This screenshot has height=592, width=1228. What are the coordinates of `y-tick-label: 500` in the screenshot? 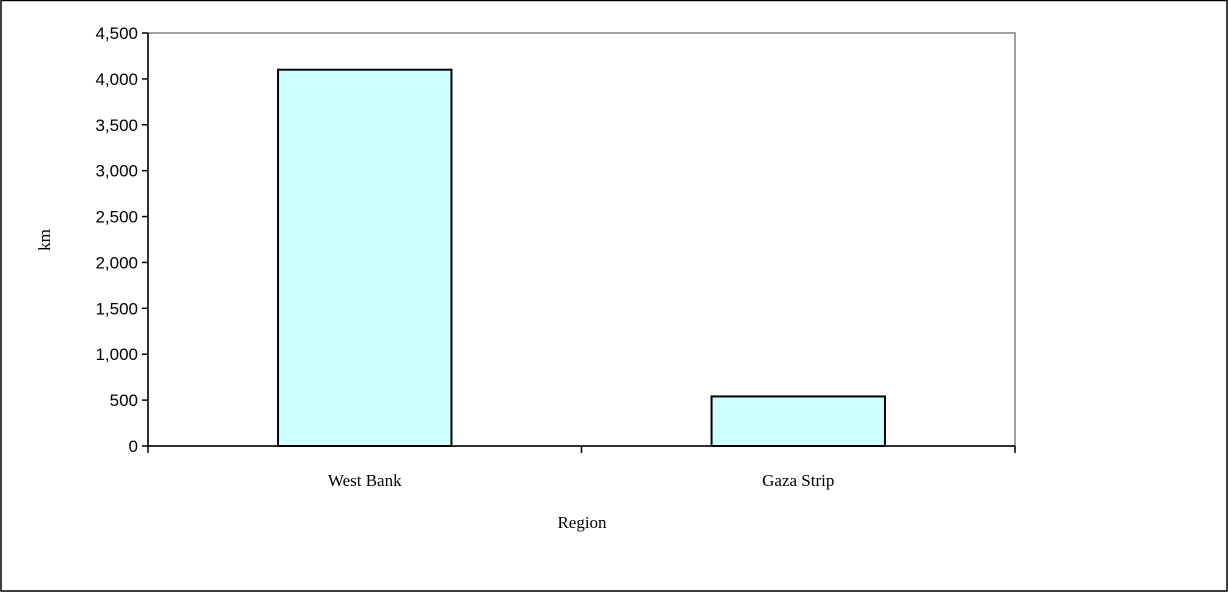 It's located at (124, 400).